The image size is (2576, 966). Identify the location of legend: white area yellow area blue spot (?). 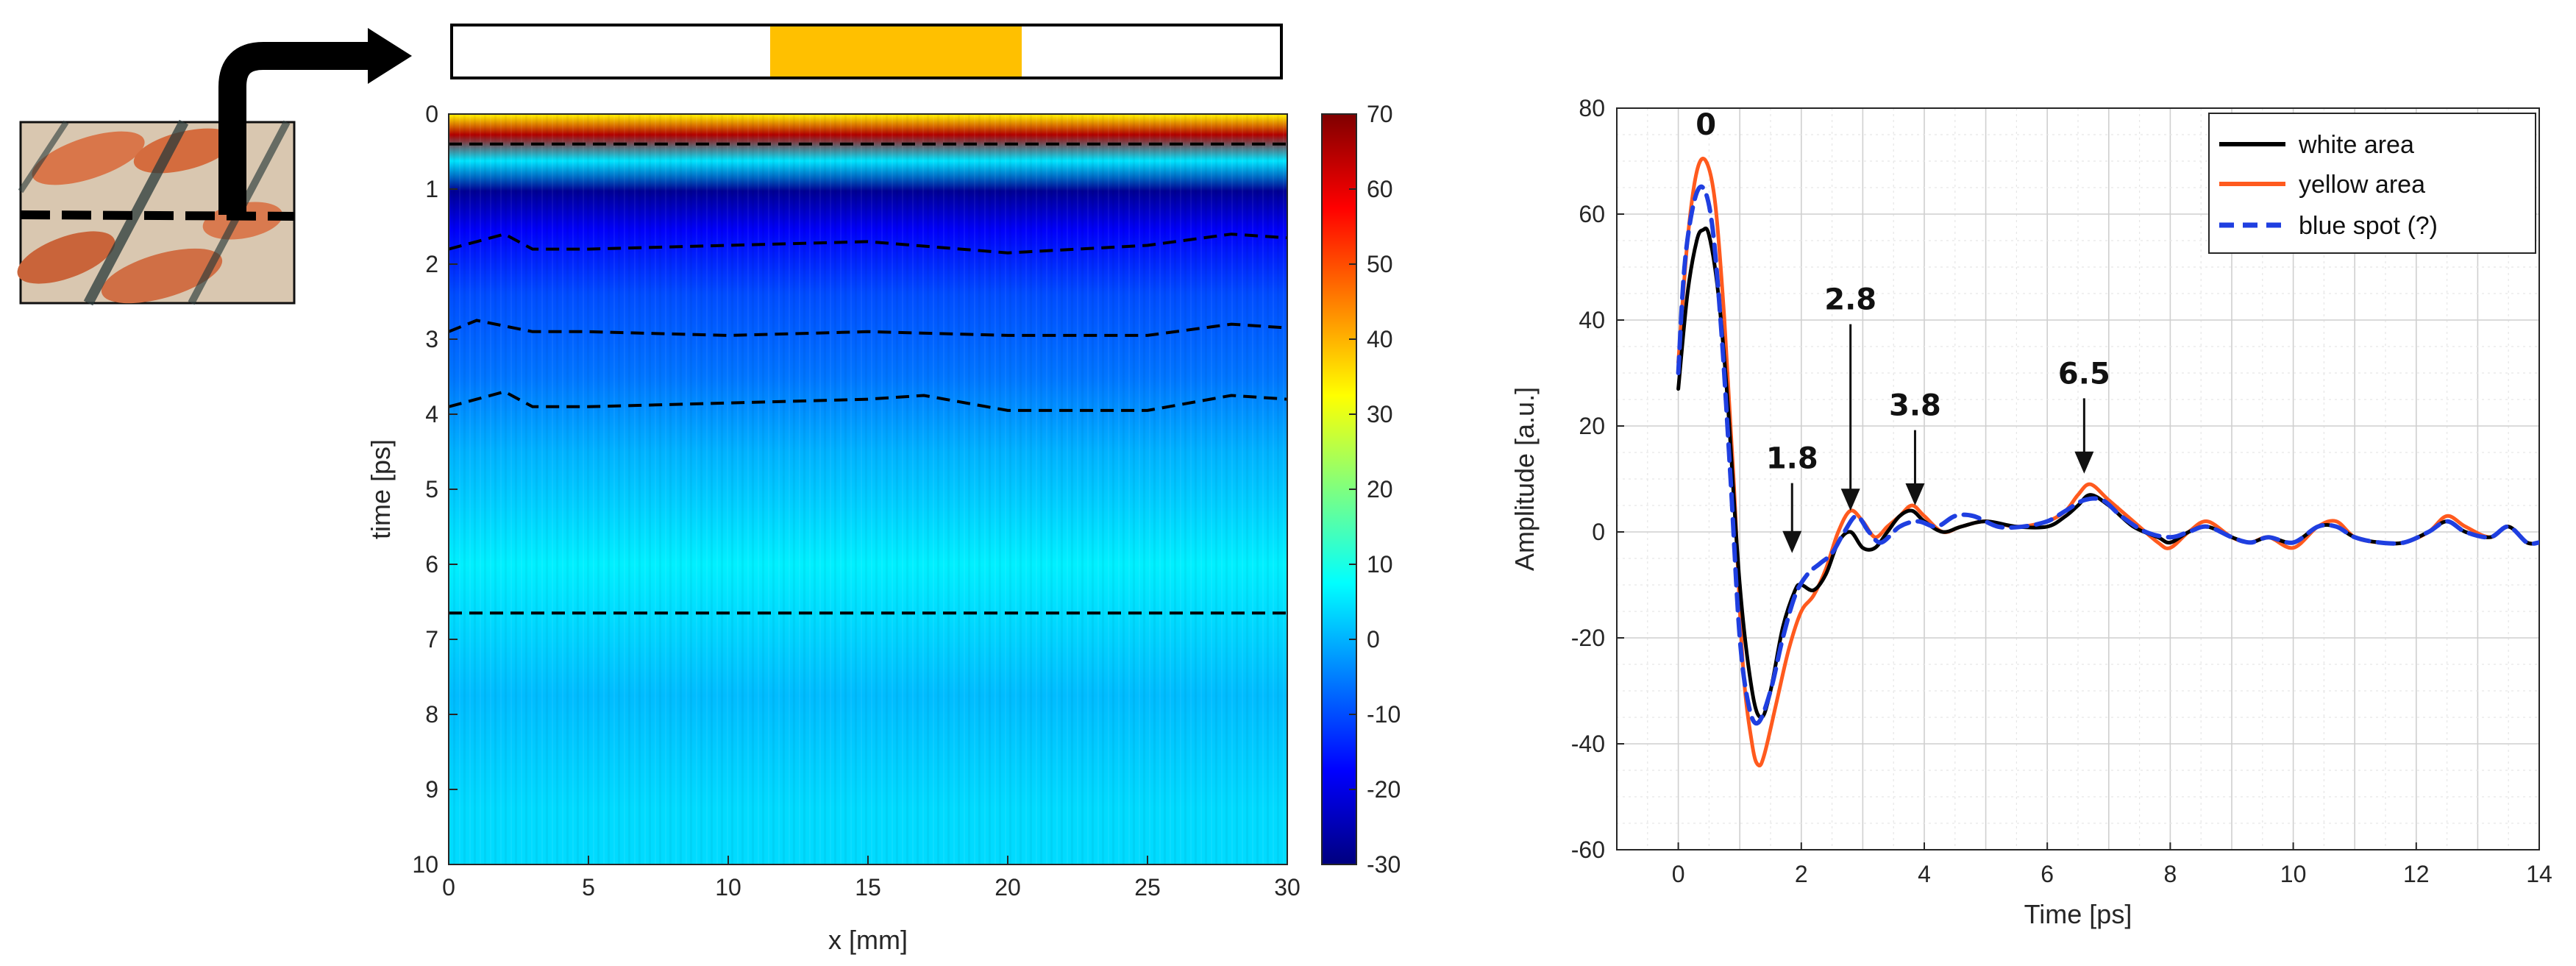
(2372, 183).